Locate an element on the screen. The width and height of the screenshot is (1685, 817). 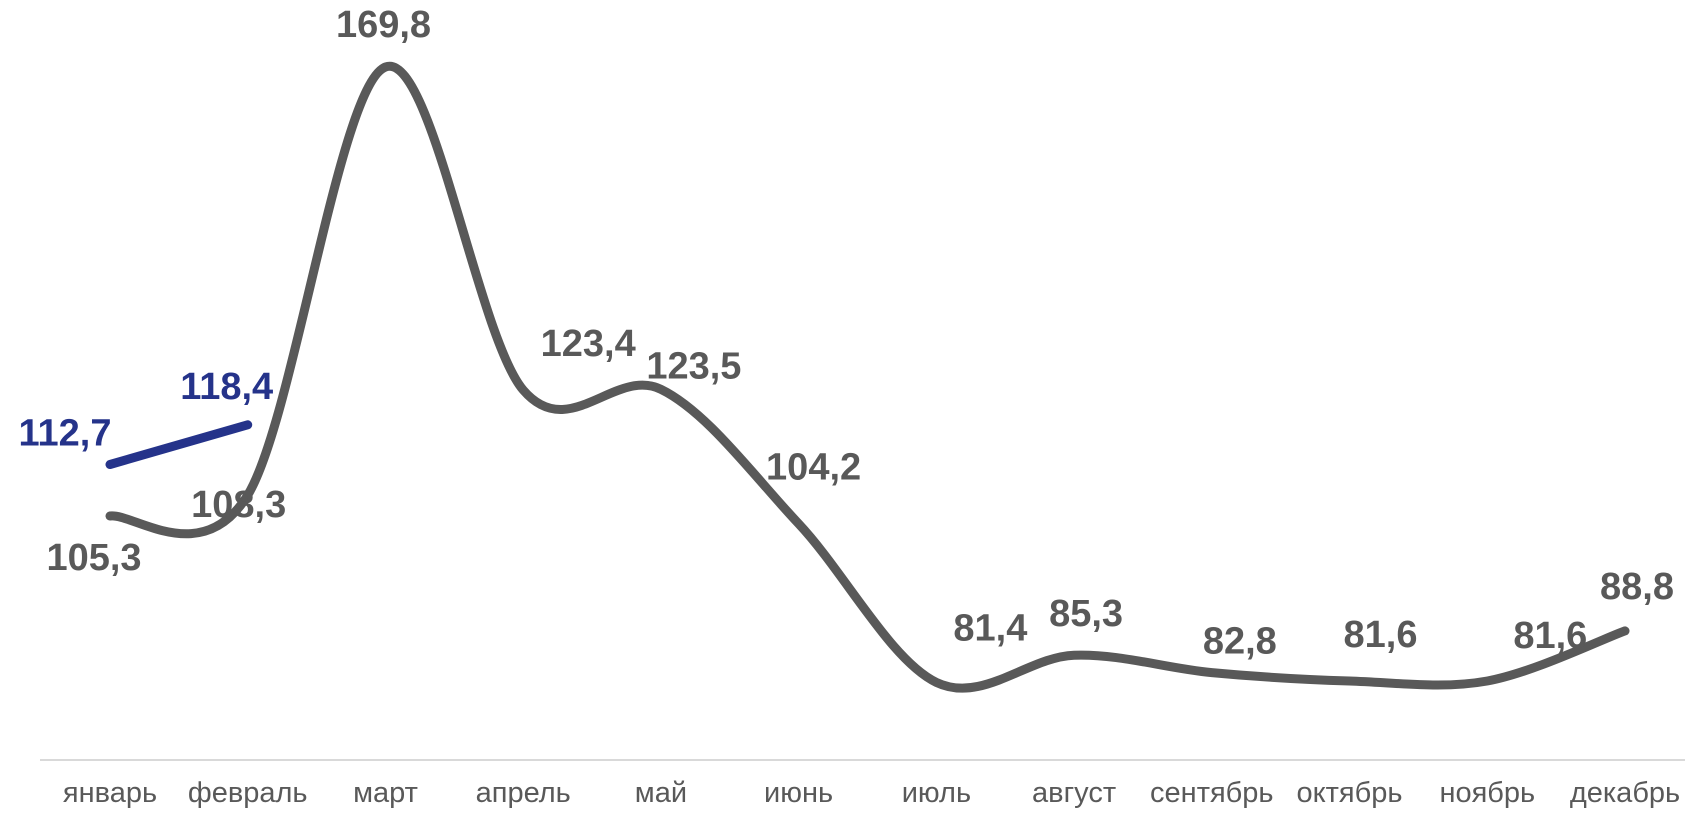
x-tick-label: август is located at coordinates (1074, 793).